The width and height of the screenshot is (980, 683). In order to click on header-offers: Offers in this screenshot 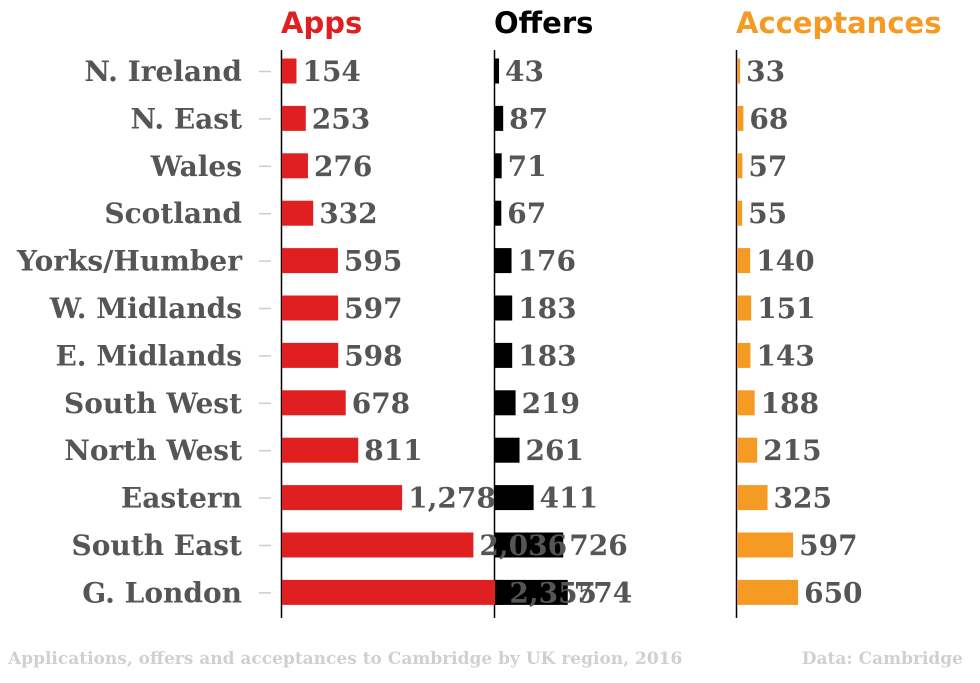, I will do `click(543, 23)`.